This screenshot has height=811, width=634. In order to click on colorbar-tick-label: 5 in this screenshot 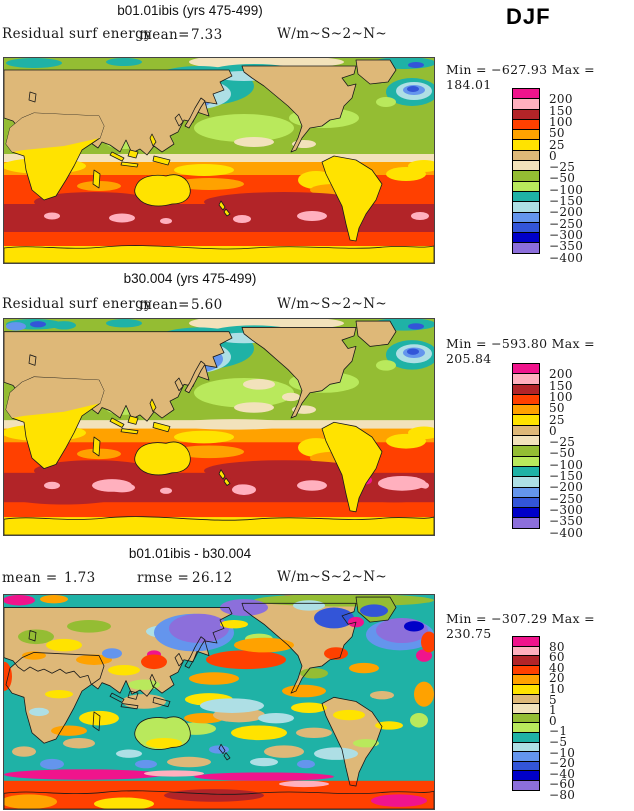, I will do `click(553, 699)`.